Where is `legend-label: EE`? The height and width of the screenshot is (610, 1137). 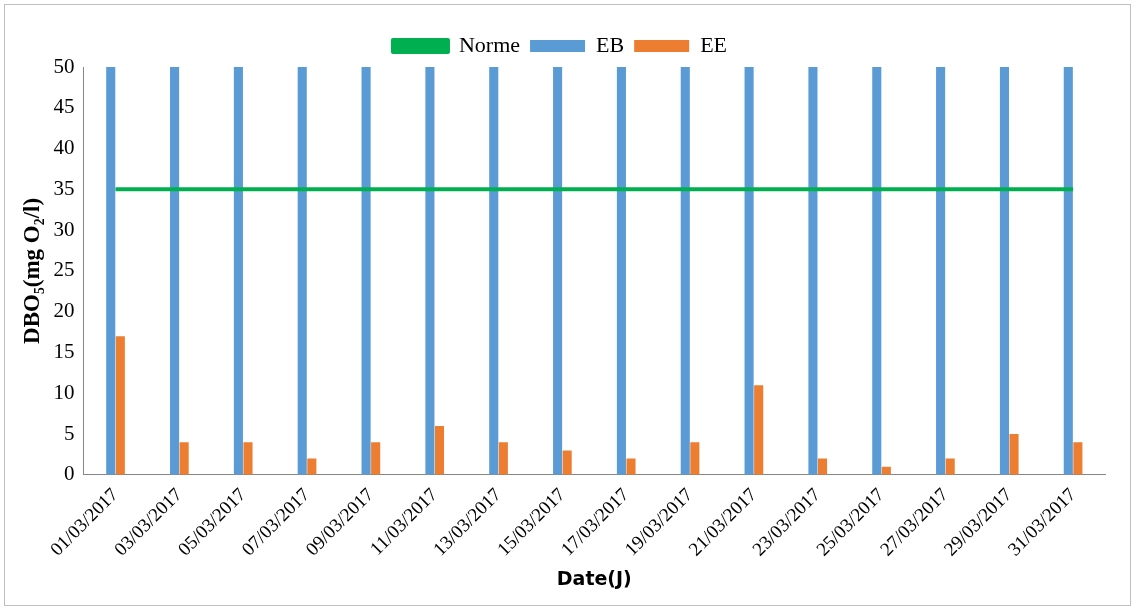 legend-label: EE is located at coordinates (714, 44).